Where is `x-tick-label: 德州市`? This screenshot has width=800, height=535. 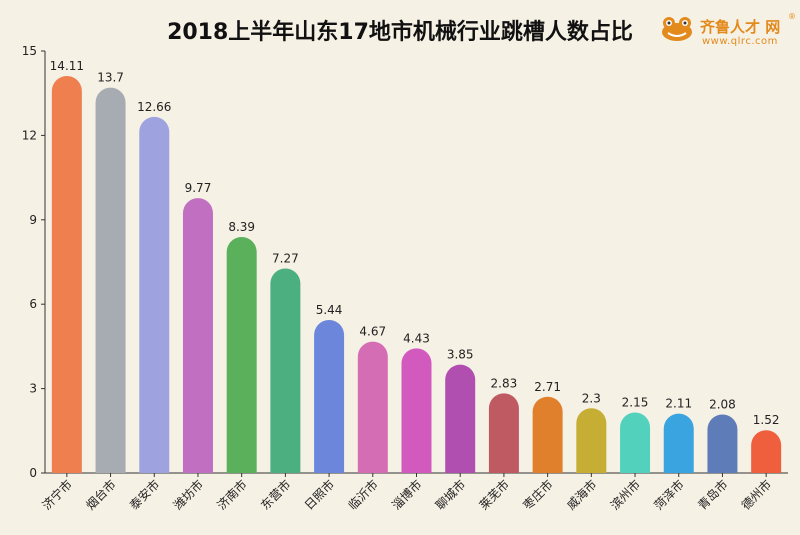 x-tick-label: 德州市 is located at coordinates (756, 495).